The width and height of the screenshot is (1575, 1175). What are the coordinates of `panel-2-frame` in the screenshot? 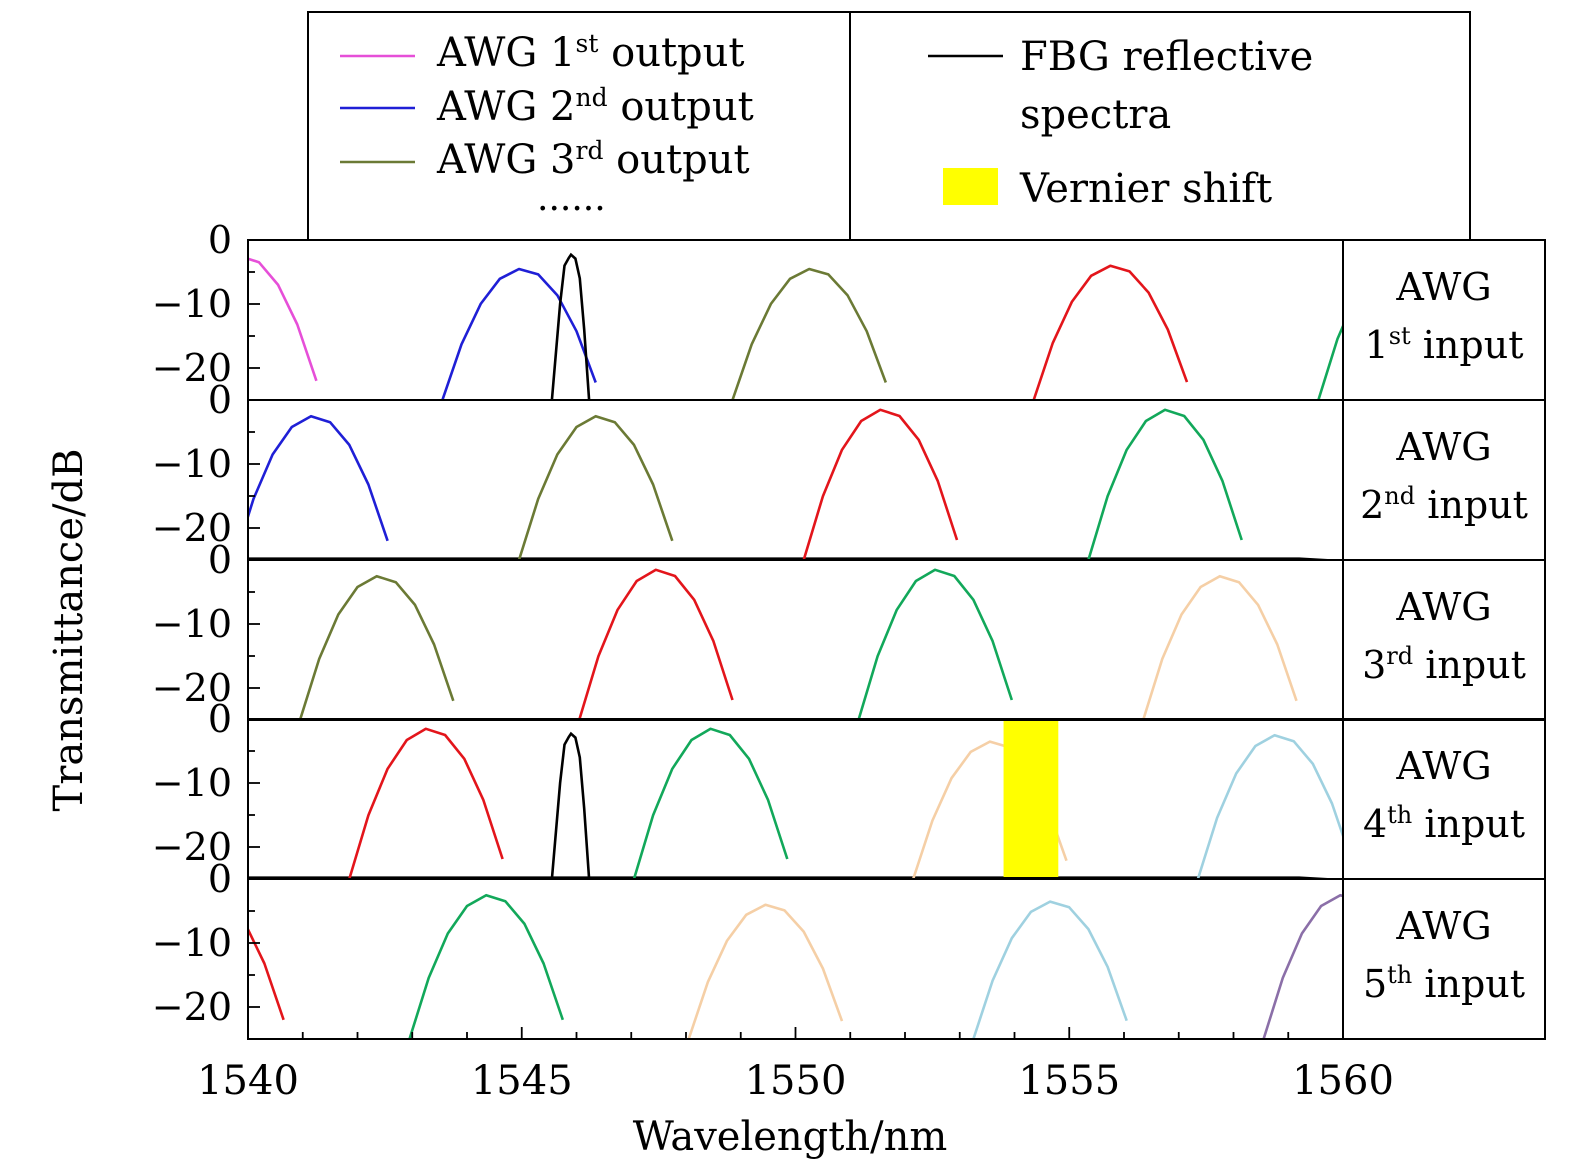 It's located at (896, 480).